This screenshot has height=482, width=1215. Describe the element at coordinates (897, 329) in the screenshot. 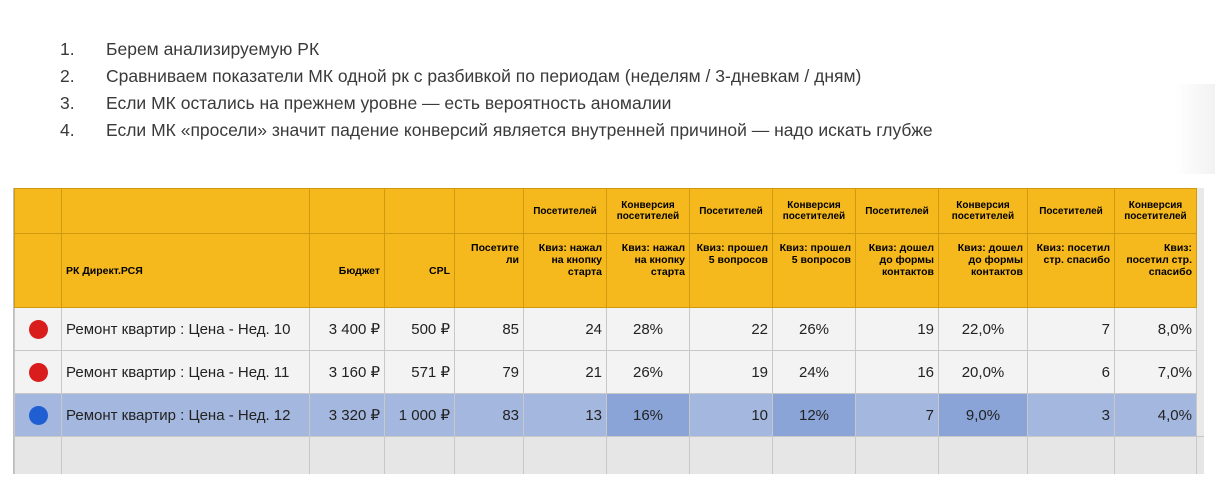

I see `quiz-form-cell: 19` at that location.